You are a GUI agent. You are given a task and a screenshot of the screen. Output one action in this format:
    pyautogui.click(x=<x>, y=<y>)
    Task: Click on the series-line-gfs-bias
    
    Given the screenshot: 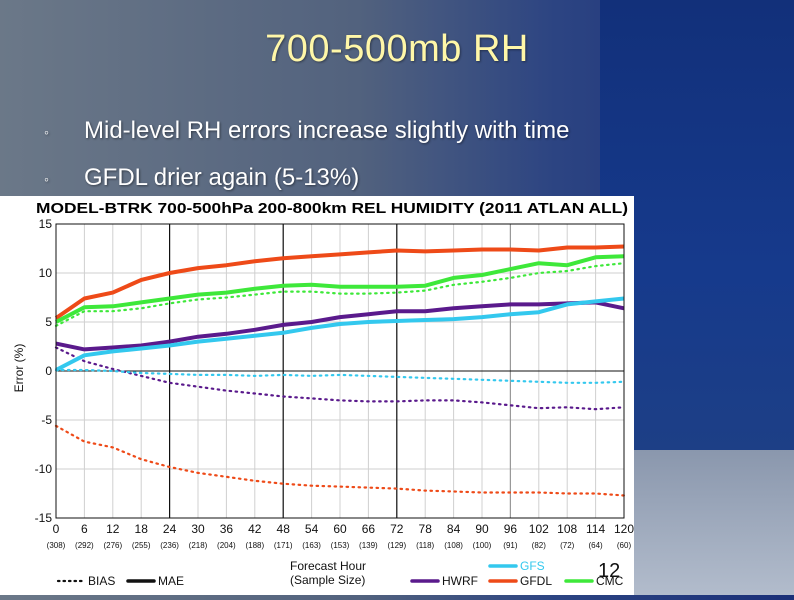 What is the action you would take?
    pyautogui.click(x=340, y=376)
    